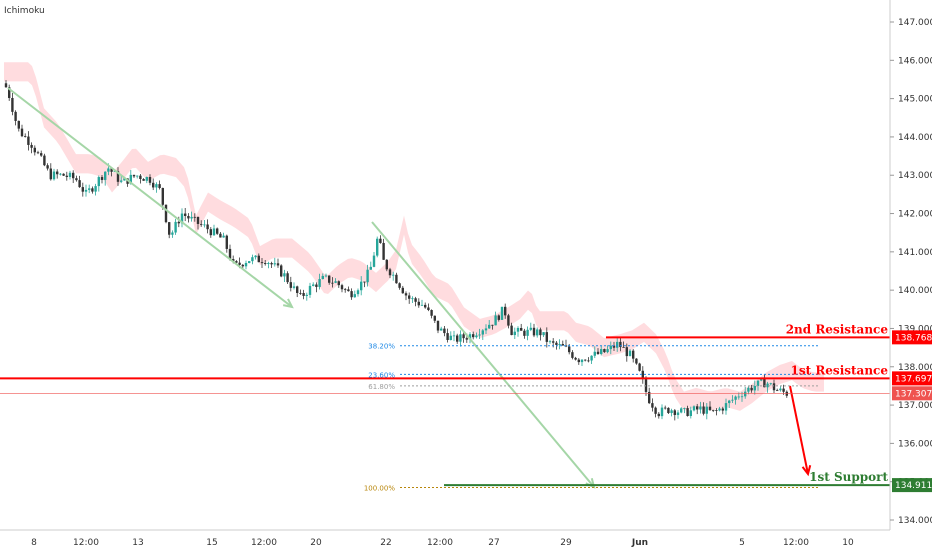 This screenshot has width=932, height=550. What do you see at coordinates (806, 471) in the screenshot?
I see `forecast-arrow-head` at bounding box center [806, 471].